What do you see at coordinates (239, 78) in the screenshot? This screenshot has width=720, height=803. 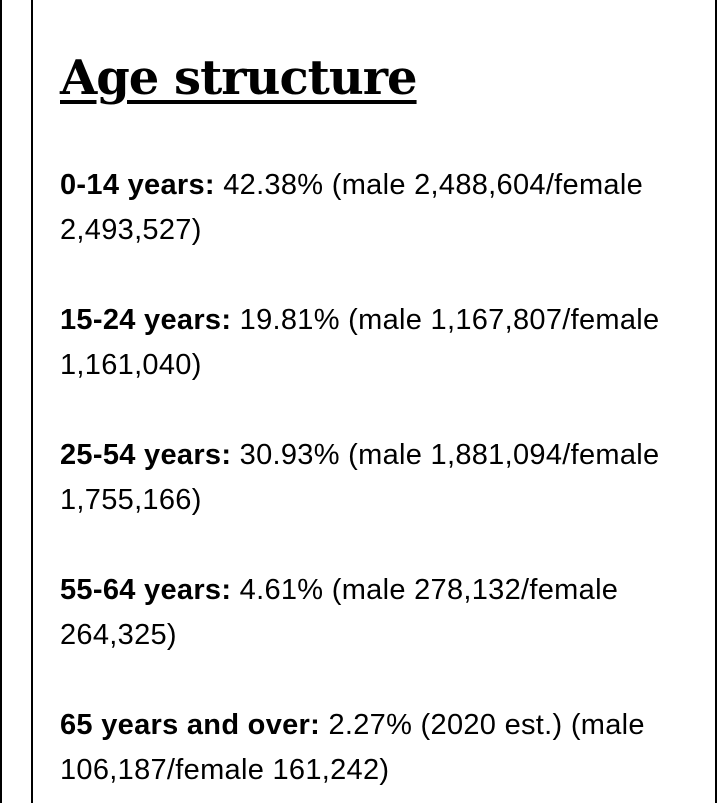 I see `section-title: Age structure` at bounding box center [239, 78].